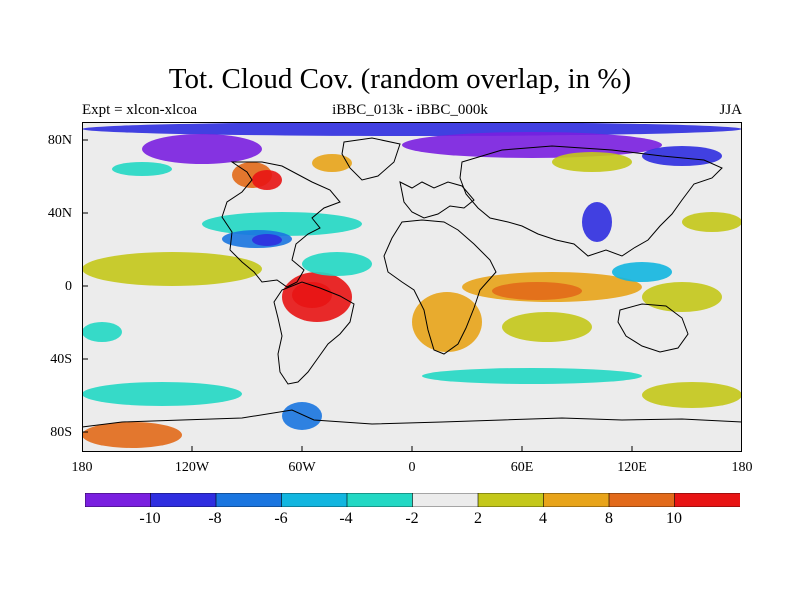  I want to click on colorbar-label: -6, so click(281, 518).